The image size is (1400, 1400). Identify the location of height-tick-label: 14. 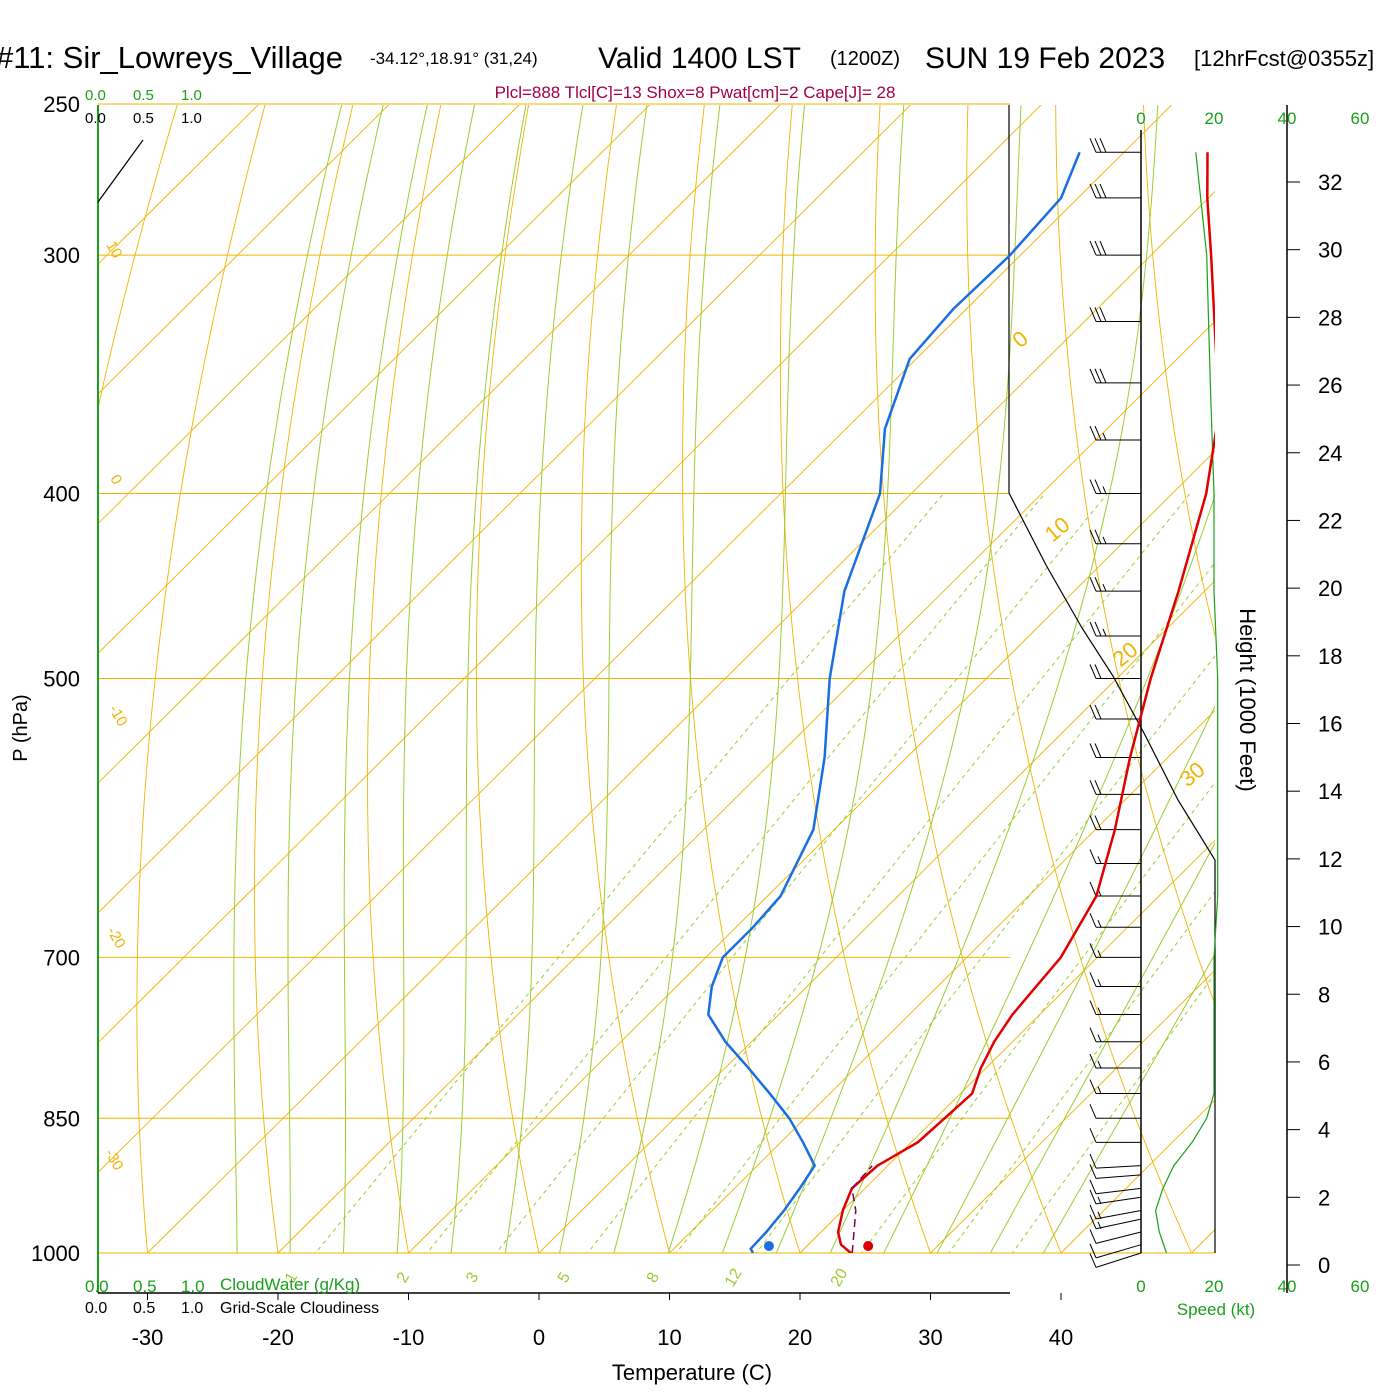
(1330, 791).